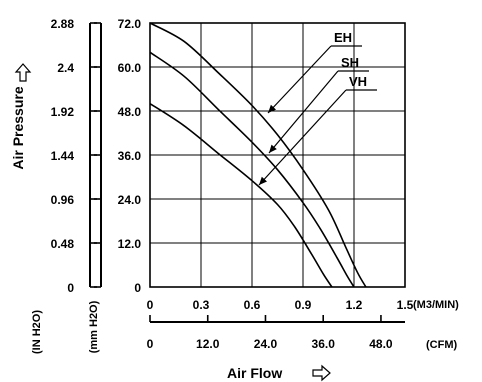 The image size is (482, 382). Describe the element at coordinates (303, 305) in the screenshot. I see `x-tick-label-m3min: 0.9` at that location.